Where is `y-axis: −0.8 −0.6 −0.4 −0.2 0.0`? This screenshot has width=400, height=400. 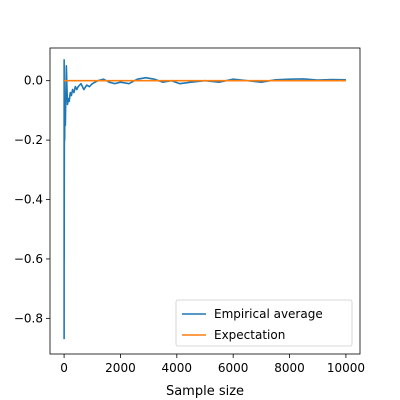
y-axis: −0.8 −0.6 −0.4 −0.2 0.0 is located at coordinates (32, 199).